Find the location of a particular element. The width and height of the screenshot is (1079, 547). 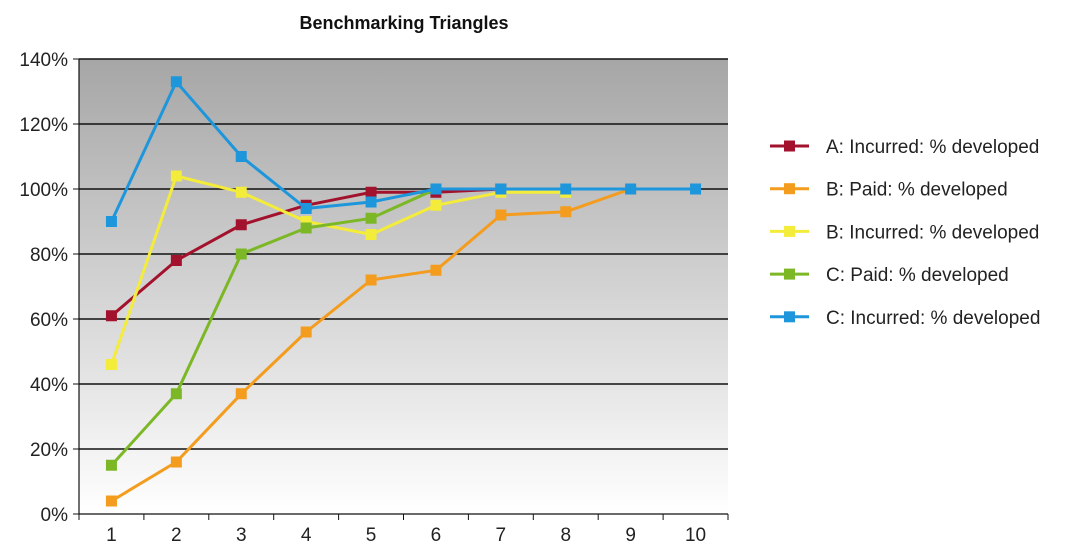

y-tick-label: 60% is located at coordinates (49, 320).